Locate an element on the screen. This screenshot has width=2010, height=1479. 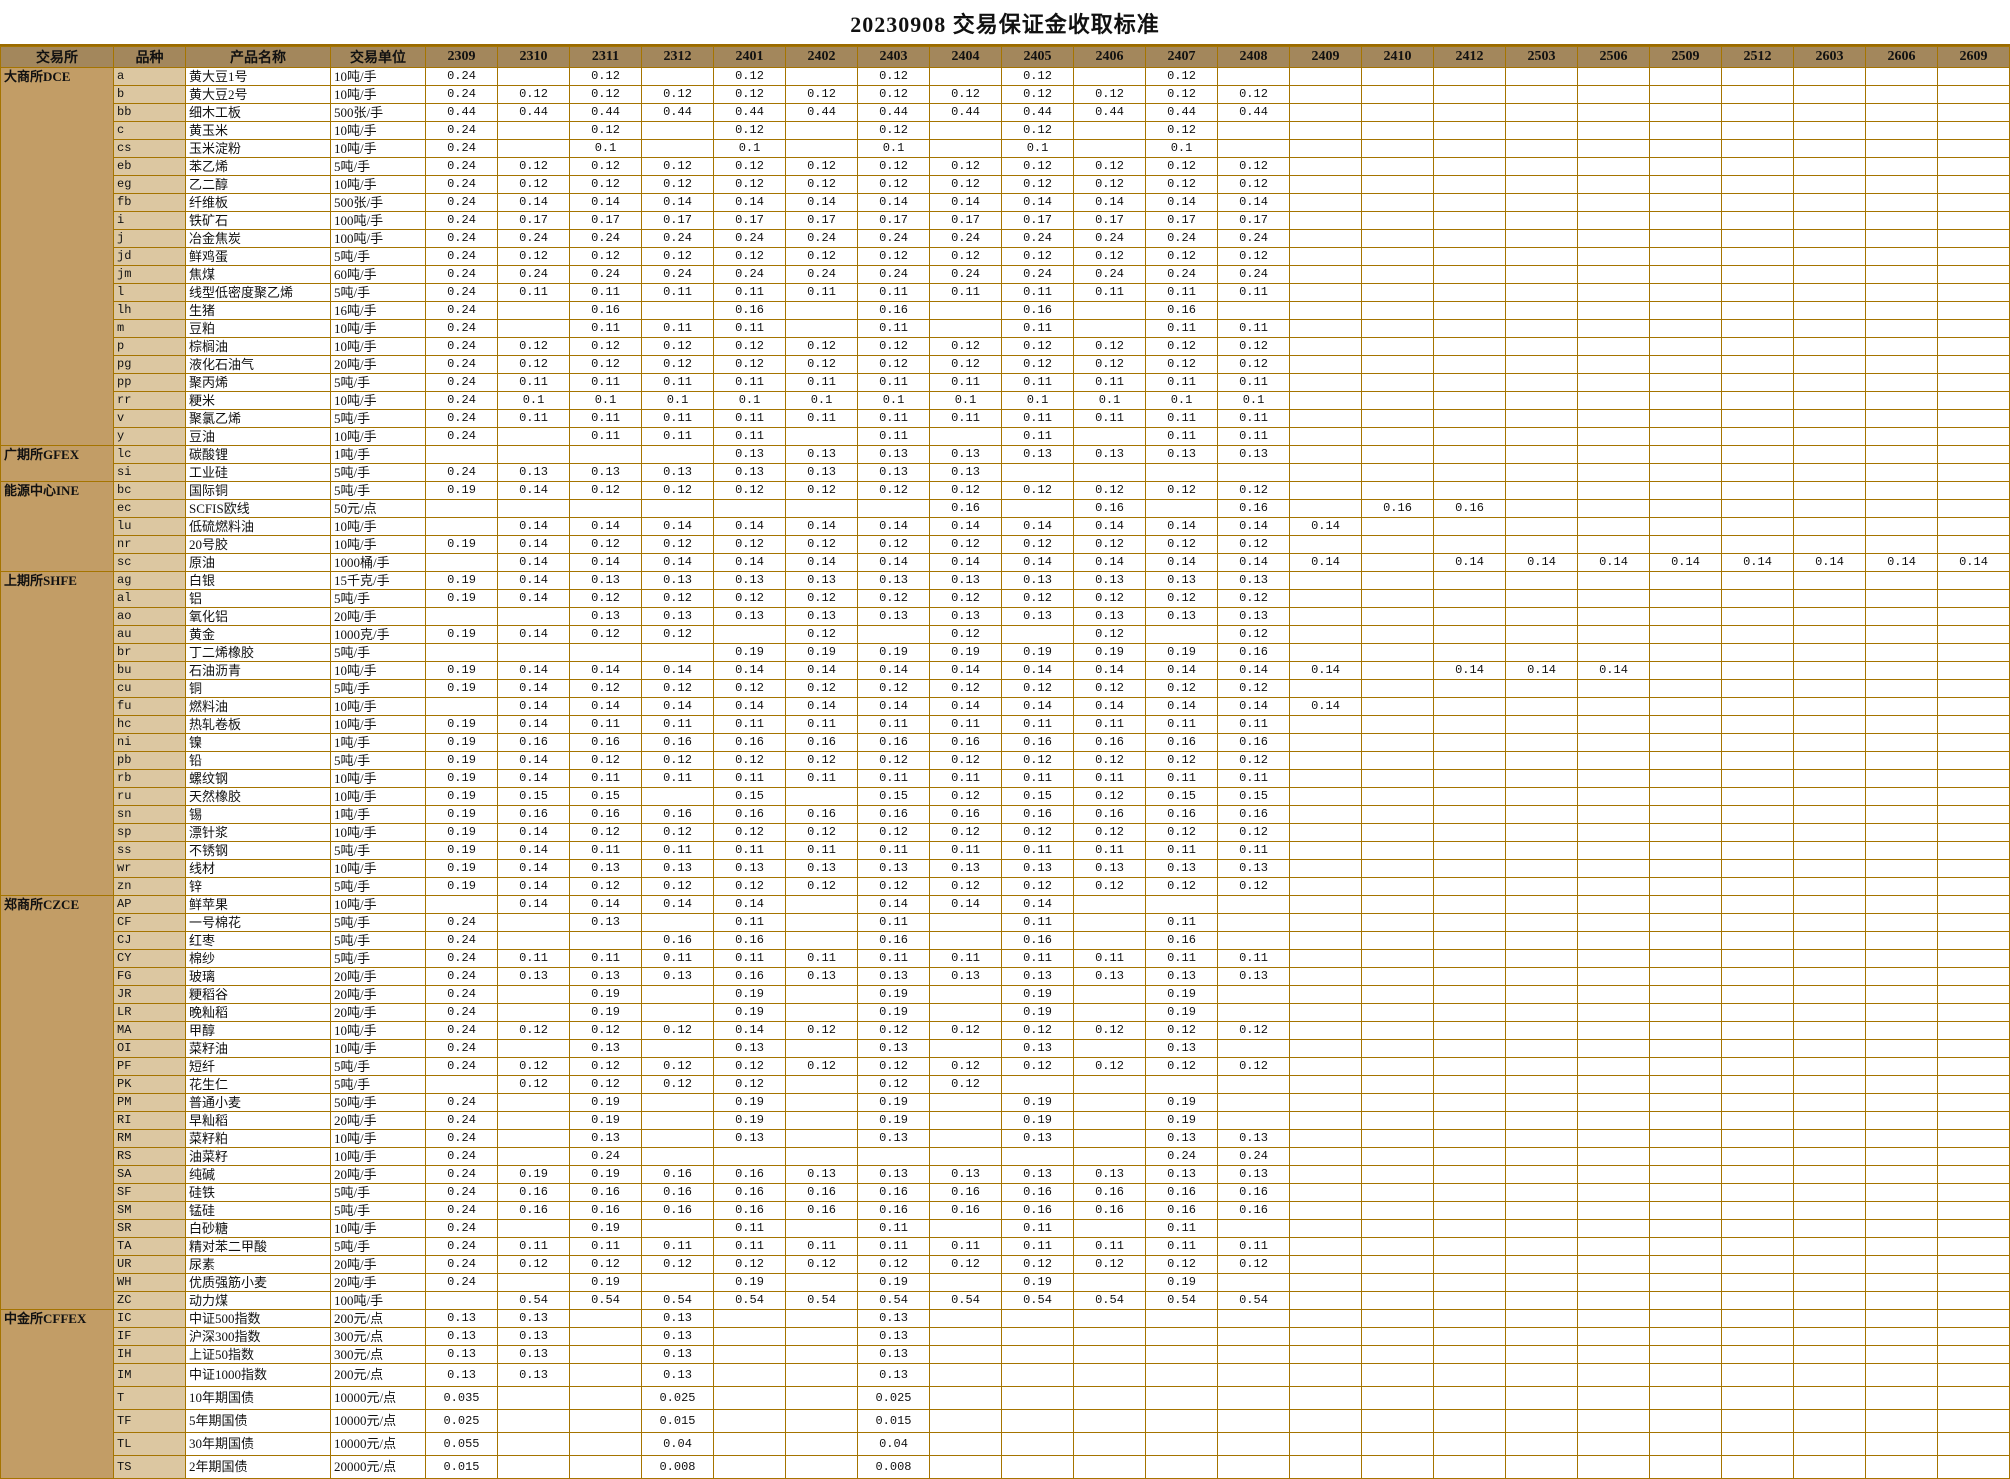
product-name-cell: 聚氯乙烯 is located at coordinates (258, 418).